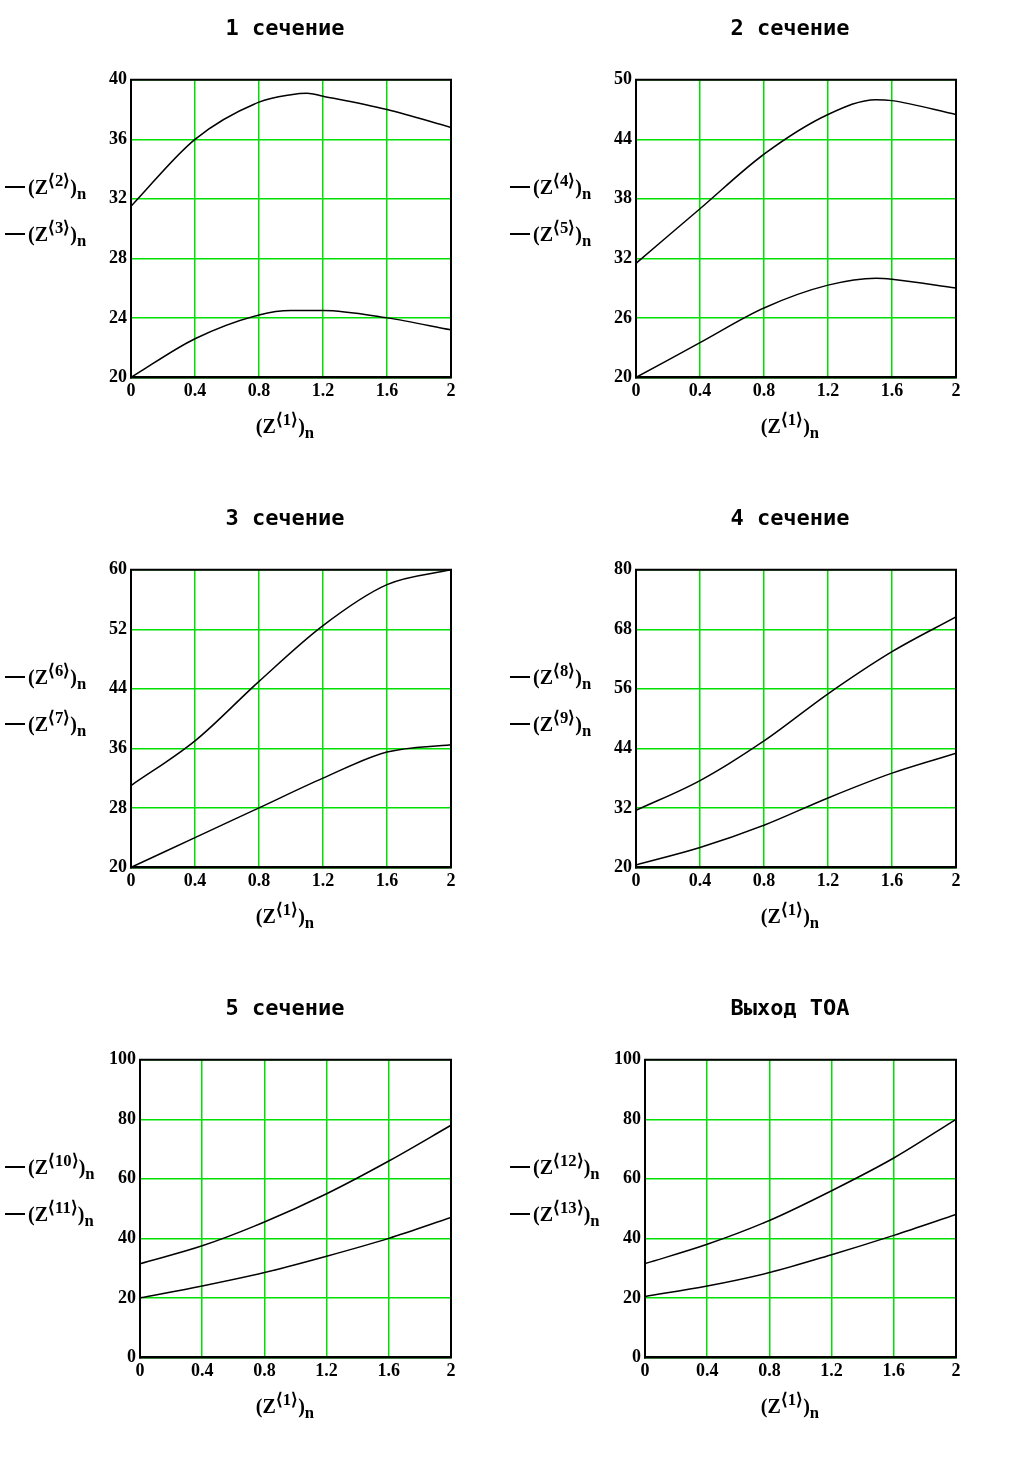  I want to click on legend-label: (Z$^{⟨12⟩}$)$_{n}$, so click(566, 1167).